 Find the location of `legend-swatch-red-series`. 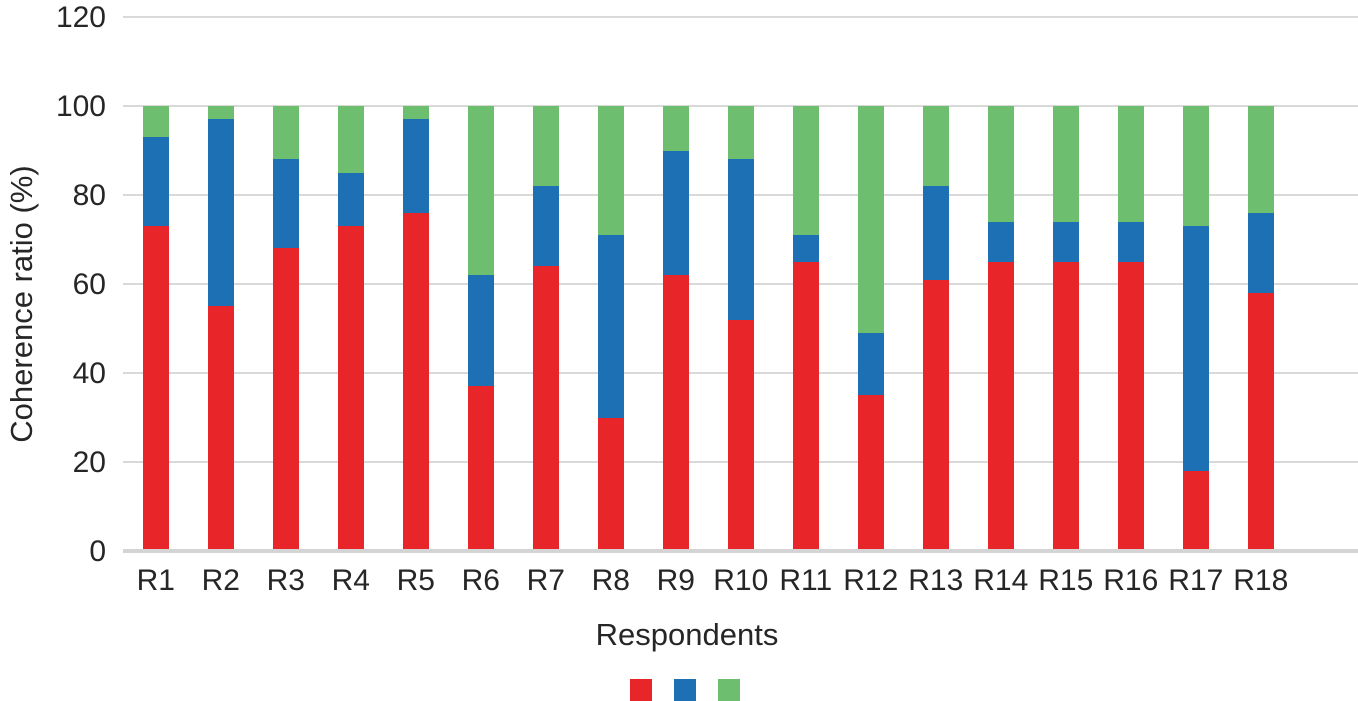

legend-swatch-red-series is located at coordinates (641, 690).